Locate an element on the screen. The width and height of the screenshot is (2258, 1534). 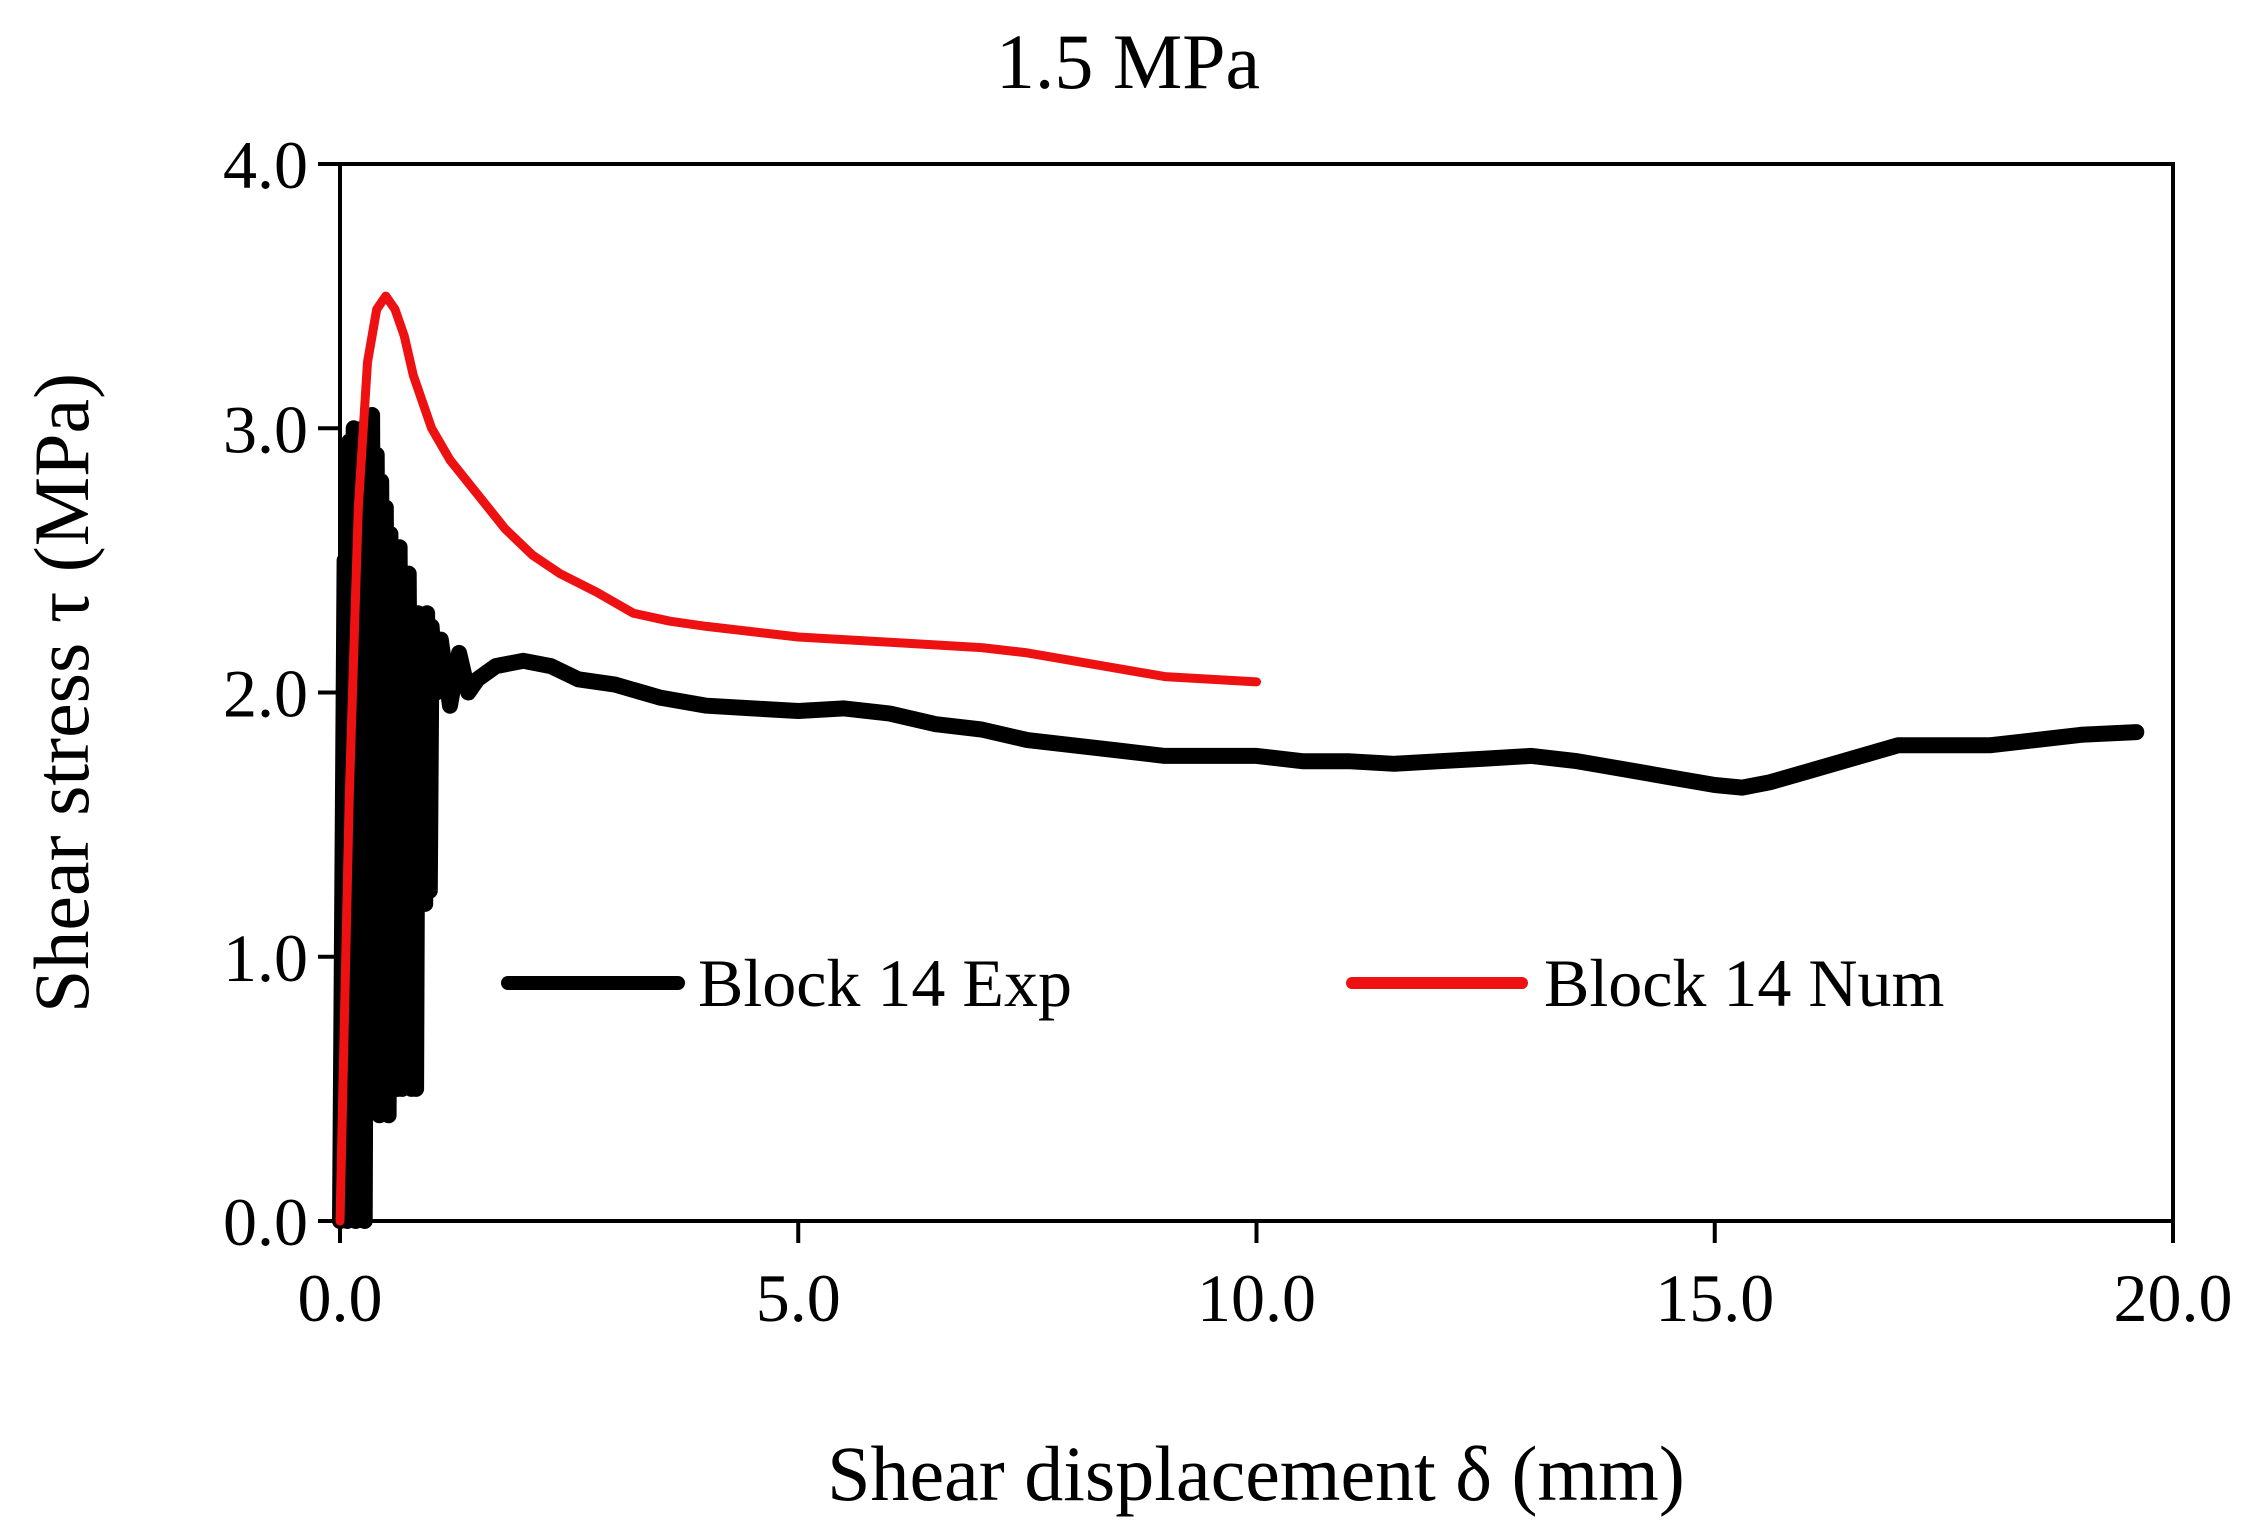
y-tick-label: 4.0 is located at coordinates (265, 165).